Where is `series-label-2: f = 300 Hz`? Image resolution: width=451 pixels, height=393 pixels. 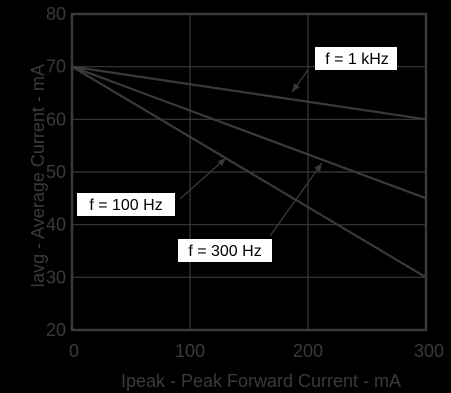 series-label-2: f = 300 Hz is located at coordinates (250, 212).